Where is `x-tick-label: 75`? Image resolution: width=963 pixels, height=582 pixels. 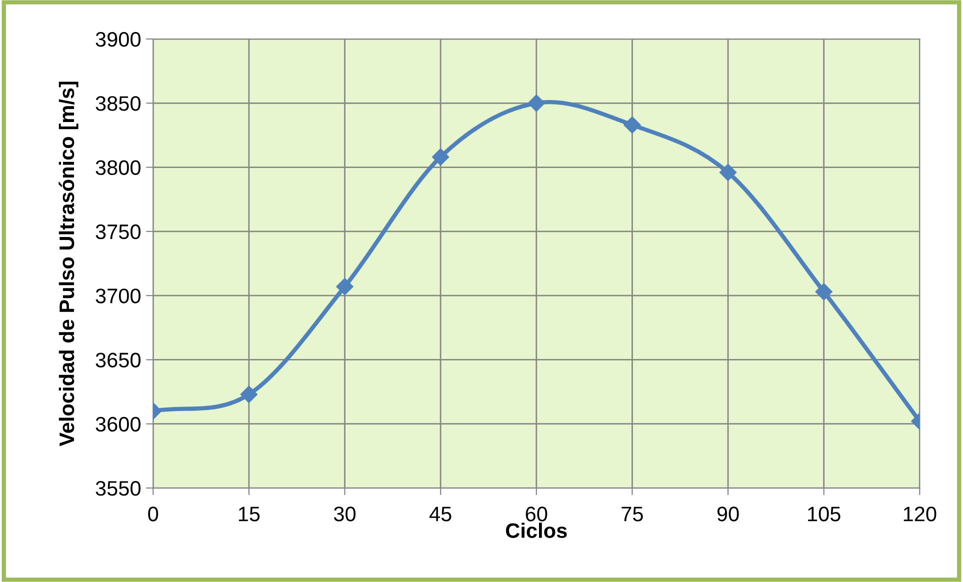
x-tick-label: 75 is located at coordinates (632, 514).